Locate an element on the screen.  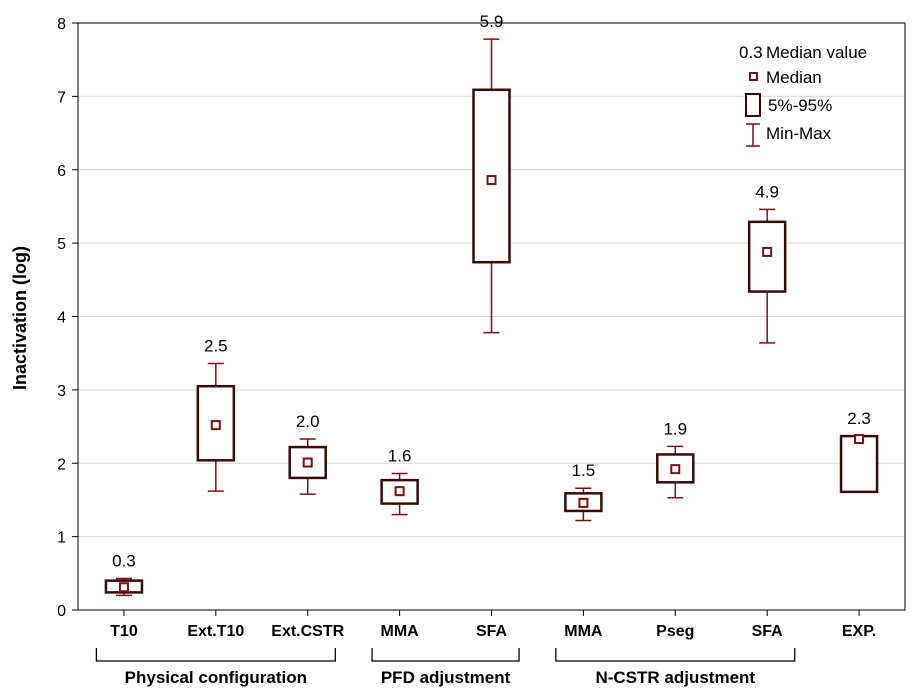
legend-label: Median value is located at coordinates (816, 52).